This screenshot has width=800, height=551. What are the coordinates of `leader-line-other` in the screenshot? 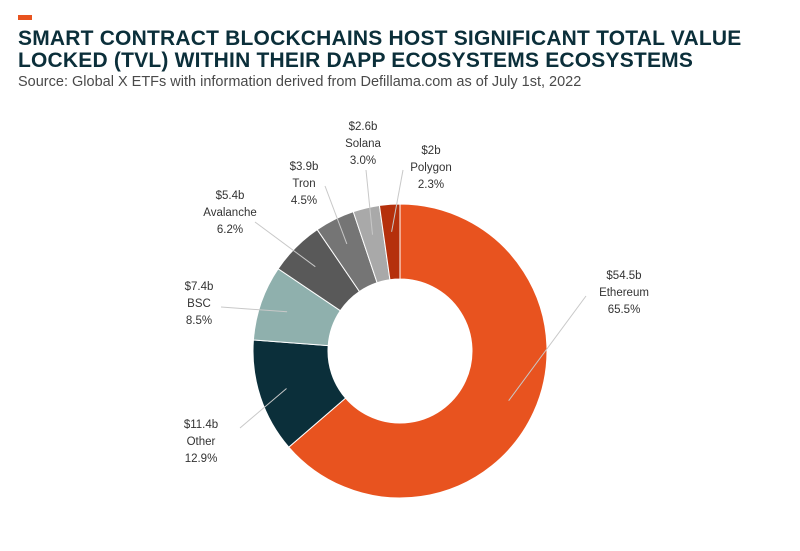 It's located at (263, 408).